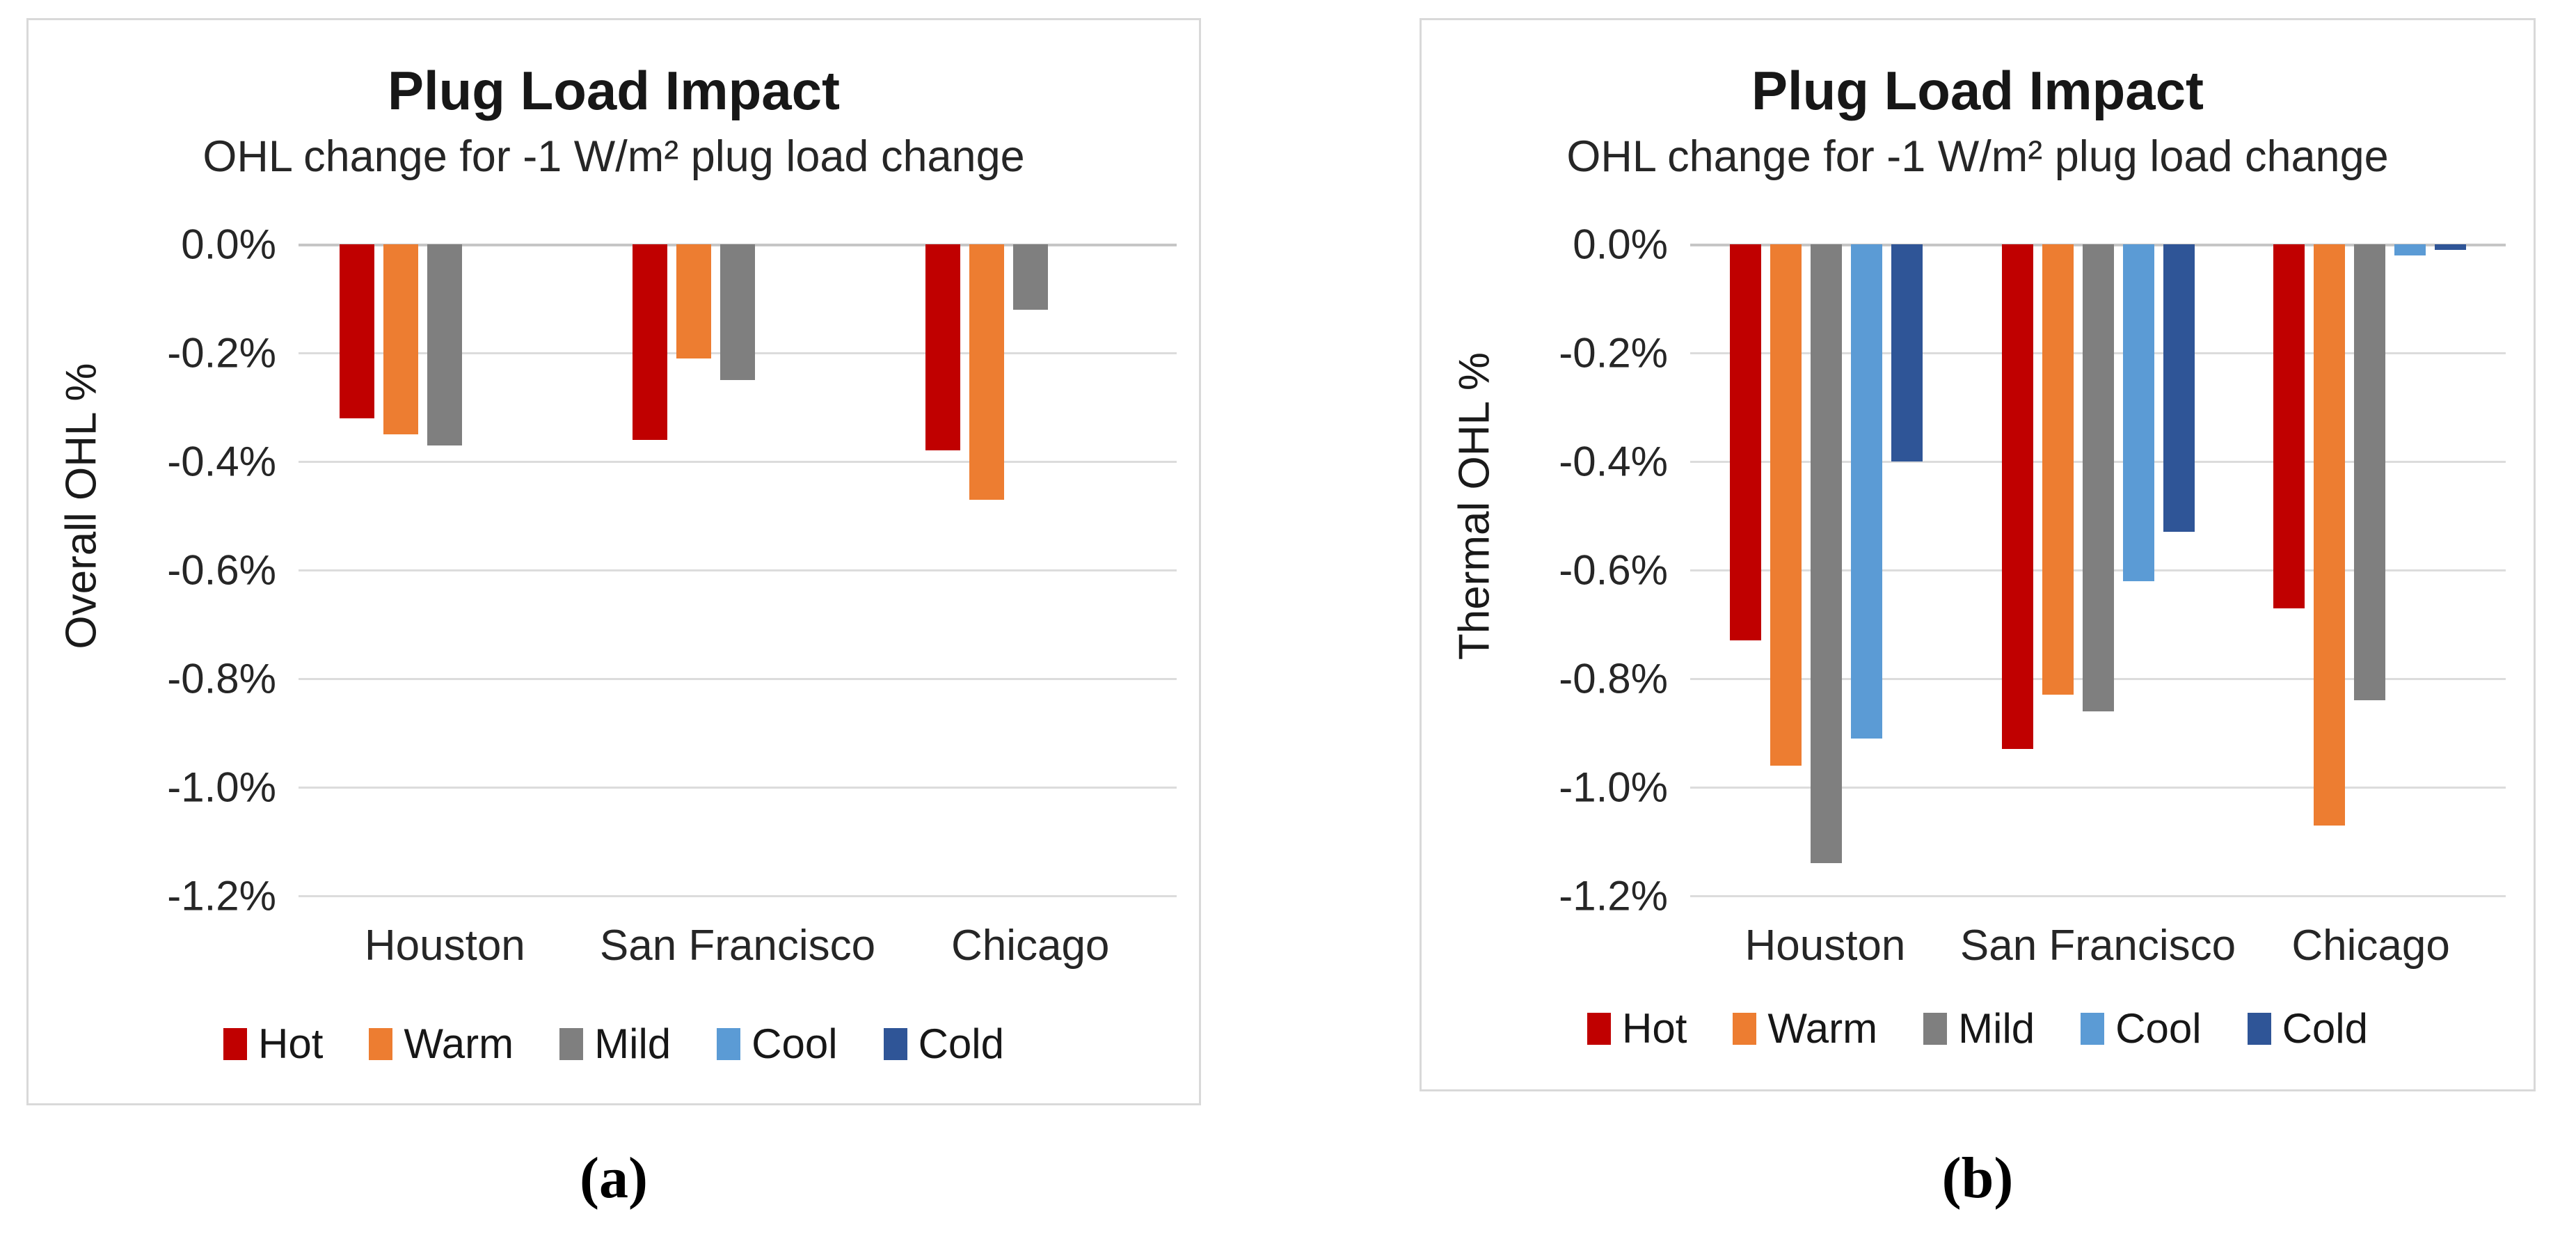 The width and height of the screenshot is (2576, 1239). Describe the element at coordinates (614, 1178) in the screenshot. I see `subfigure-label-a: (a)` at that location.